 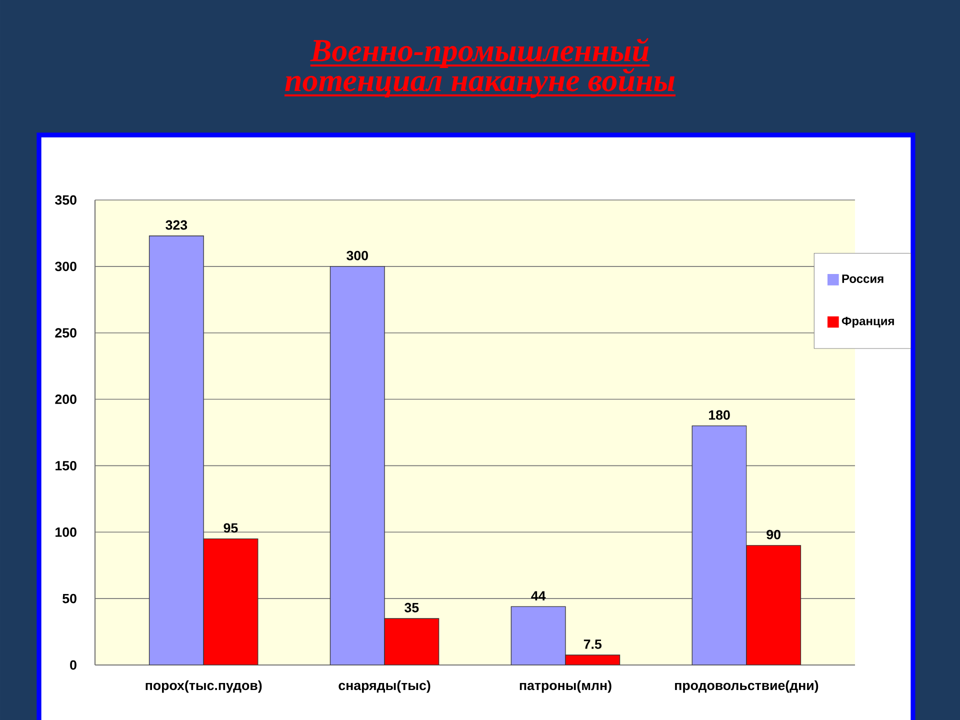 What do you see at coordinates (177, 225) in the screenshot?
I see `data-label: 323` at bounding box center [177, 225].